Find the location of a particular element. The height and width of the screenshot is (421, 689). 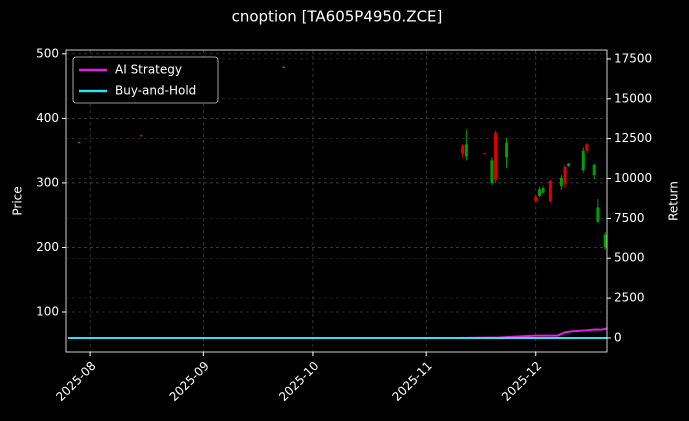

y-tick-label: 300 is located at coordinates (47, 182).